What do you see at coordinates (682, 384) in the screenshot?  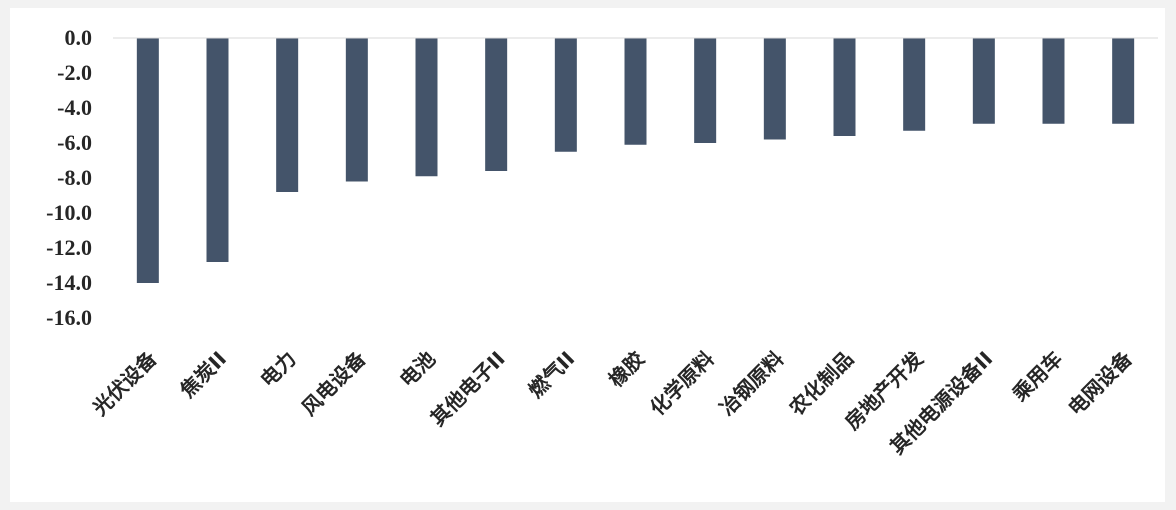 I see `x-tick-label: 化学原料` at bounding box center [682, 384].